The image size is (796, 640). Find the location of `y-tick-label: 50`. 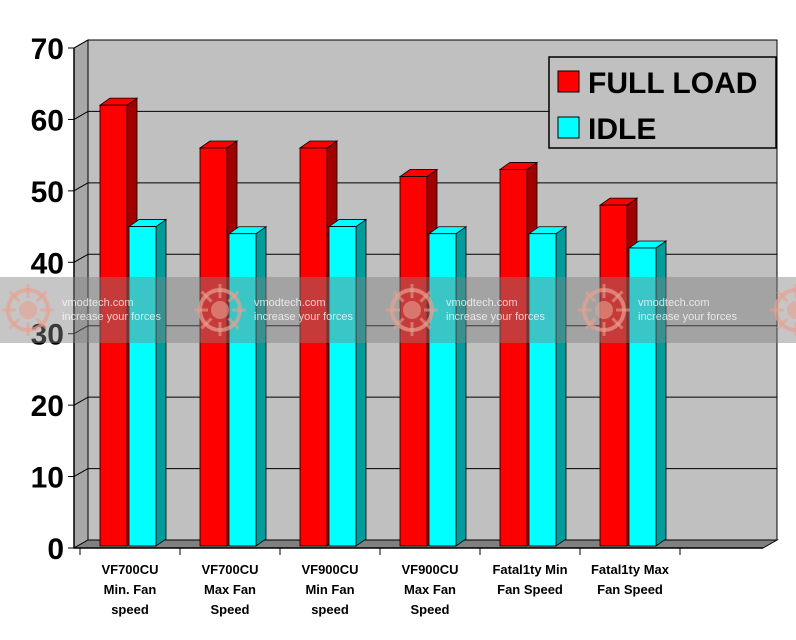

y-tick-label: 50 is located at coordinates (47, 192).